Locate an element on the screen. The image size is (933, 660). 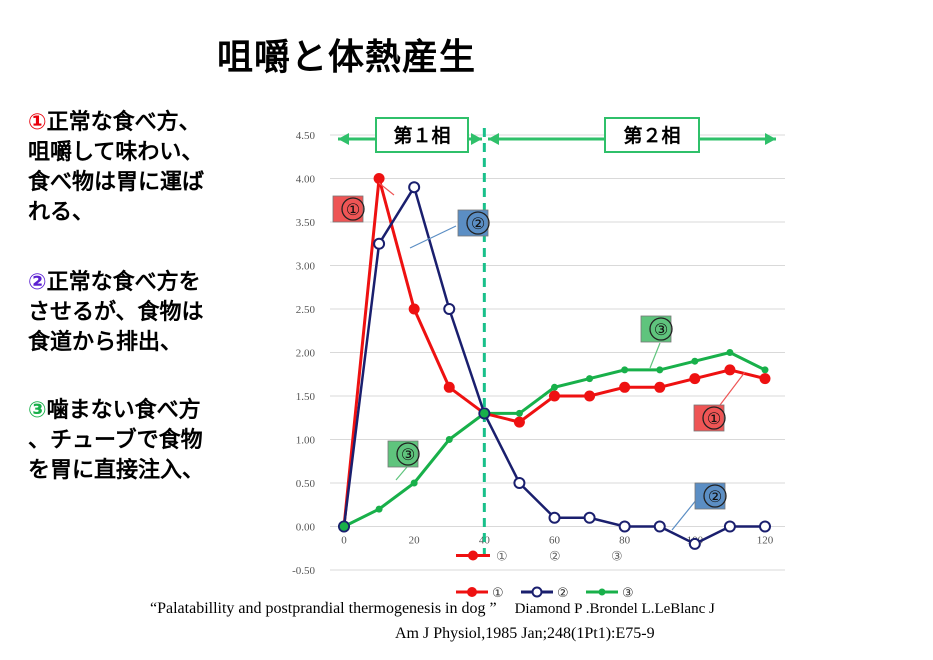
y-tick-label: 1.50 is located at coordinates (306, 397).